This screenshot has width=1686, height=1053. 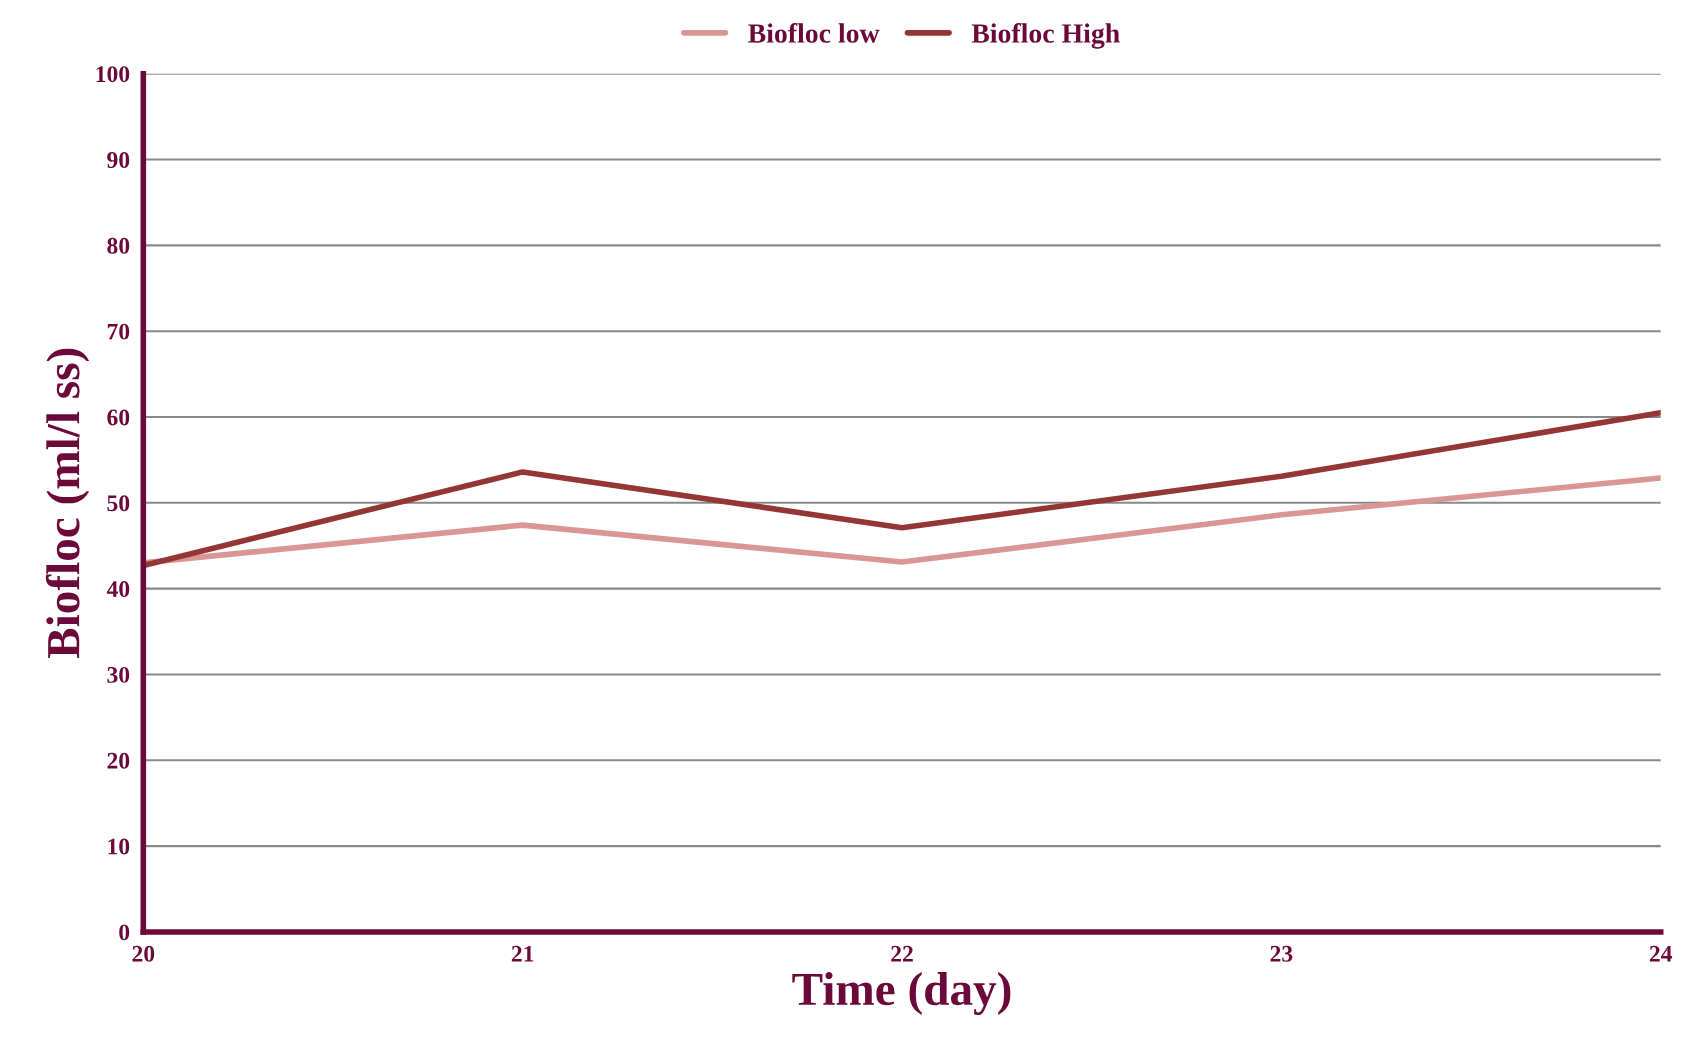 I want to click on y-axis-title: Biofloc (ml/l ss), so click(x=67, y=503).